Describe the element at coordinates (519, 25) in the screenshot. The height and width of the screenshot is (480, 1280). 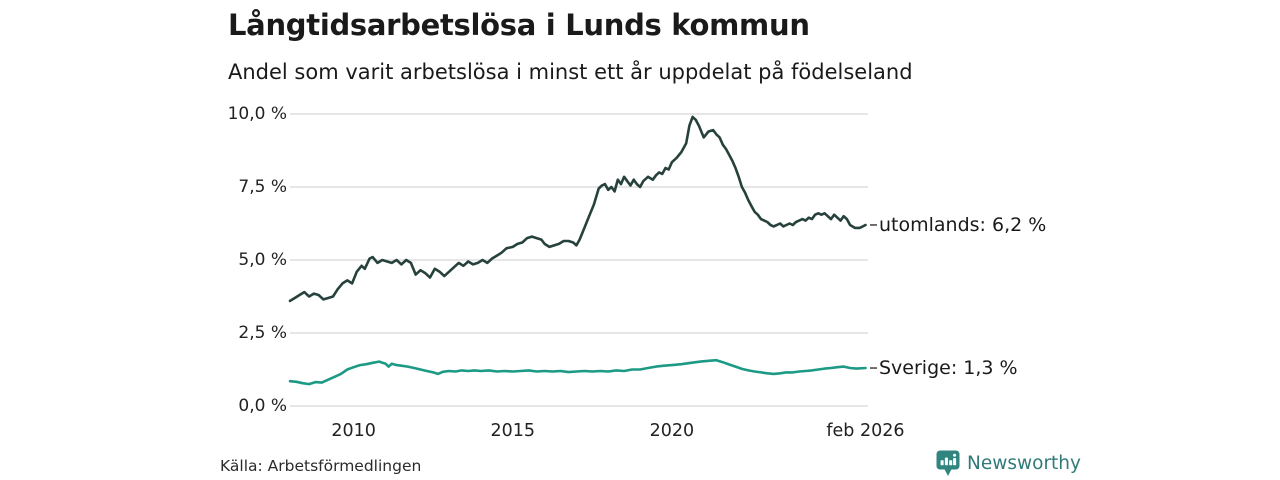
I see `chart-title: Långtidsarbetslösa i Lunds kommun` at that location.